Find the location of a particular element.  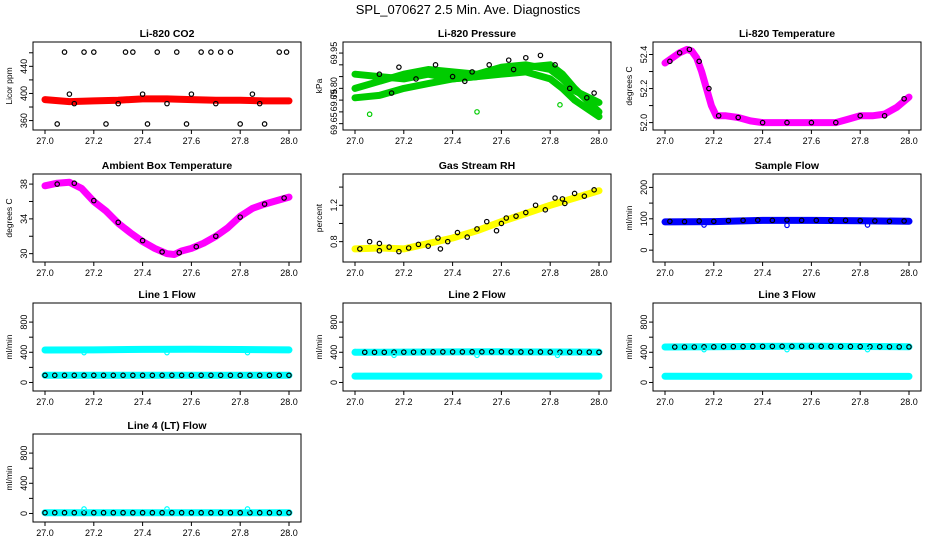

figure-title: SPL_070627 2.5 Min. Ave. Diagnostics is located at coordinates (468, 9).